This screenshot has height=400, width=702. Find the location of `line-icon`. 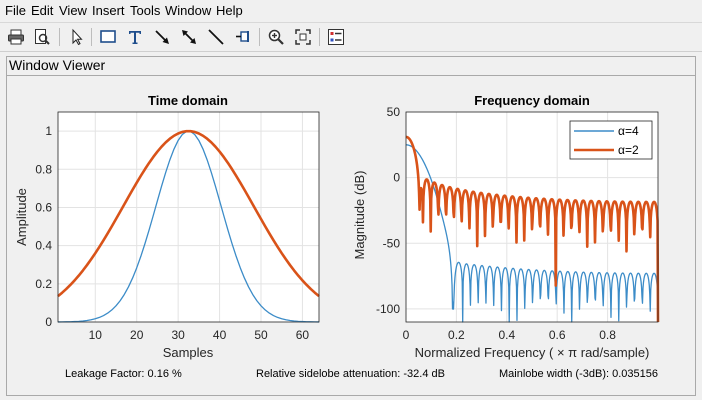

line-icon is located at coordinates (216, 37).